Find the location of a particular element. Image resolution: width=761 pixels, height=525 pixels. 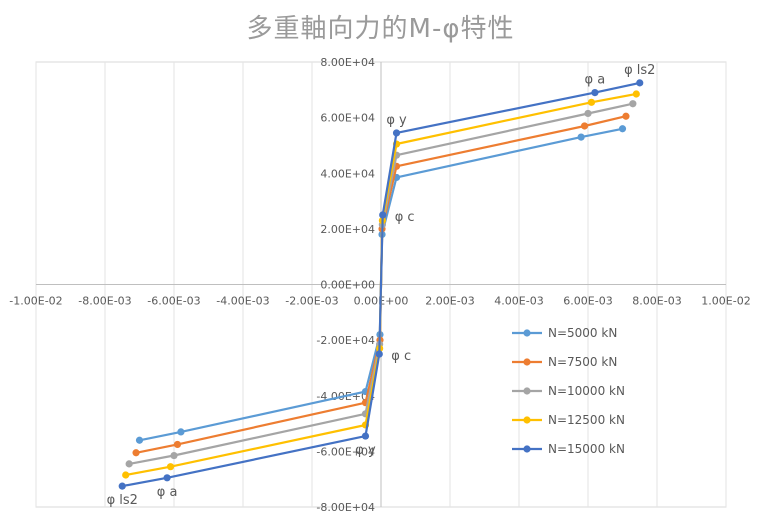

x-tick-label: -4.00E-03 is located at coordinates (242, 301).